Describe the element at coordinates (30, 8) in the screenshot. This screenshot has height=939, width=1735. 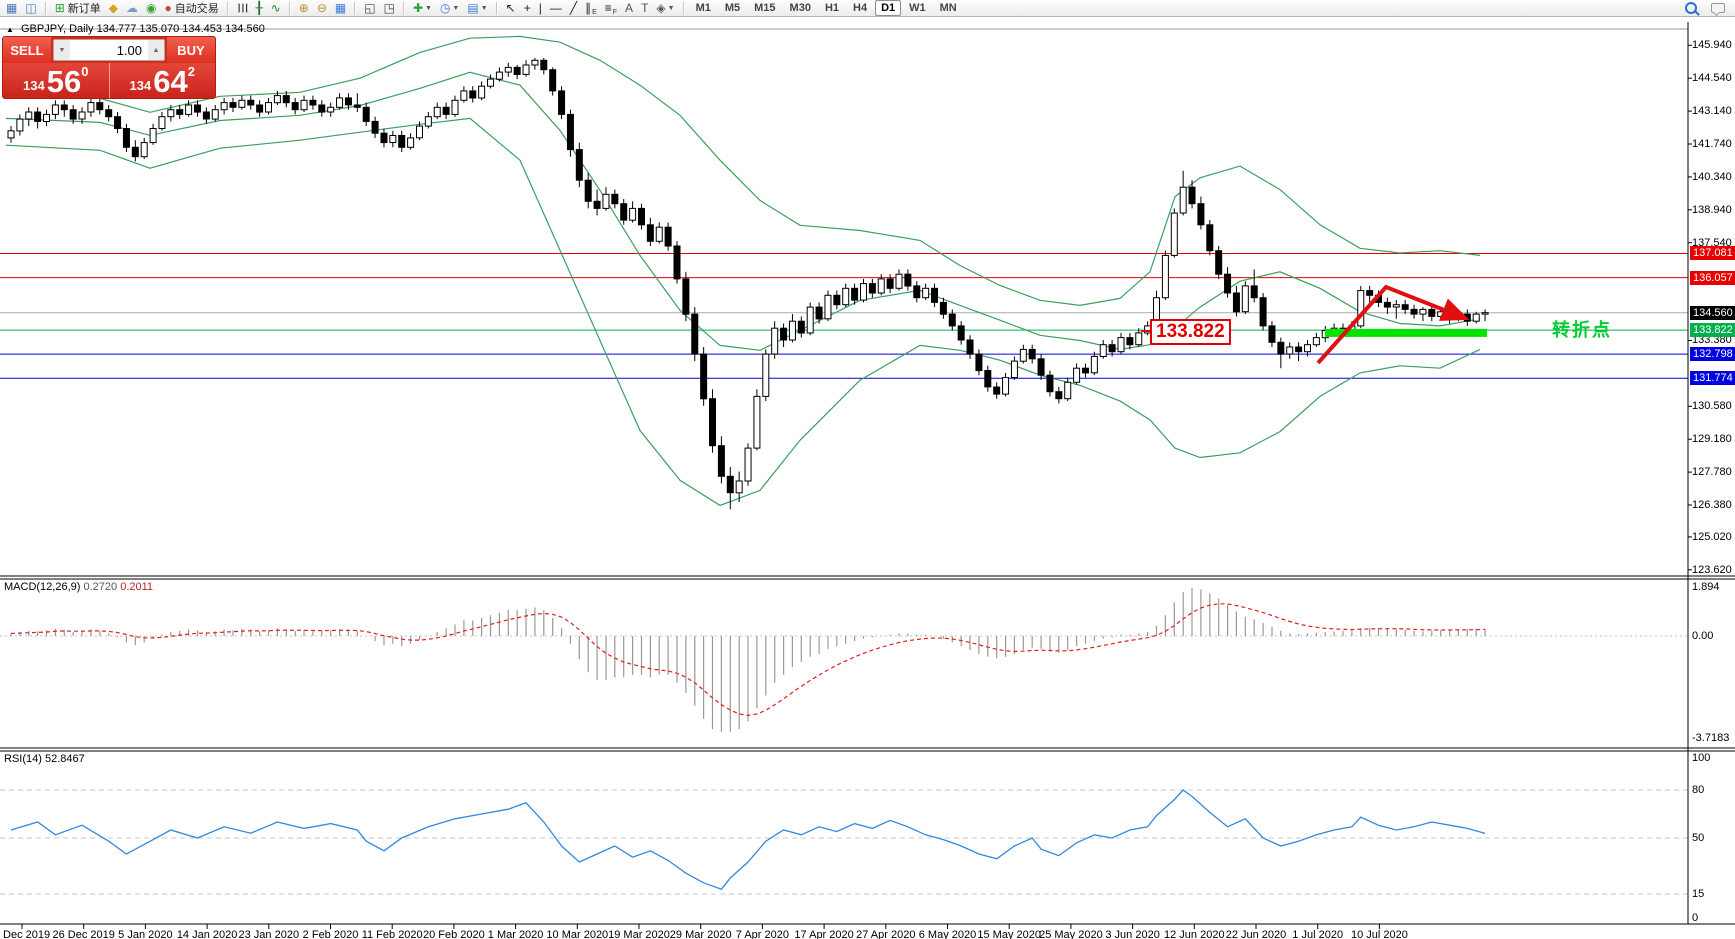
I see `market-watch-button: ◫` at that location.